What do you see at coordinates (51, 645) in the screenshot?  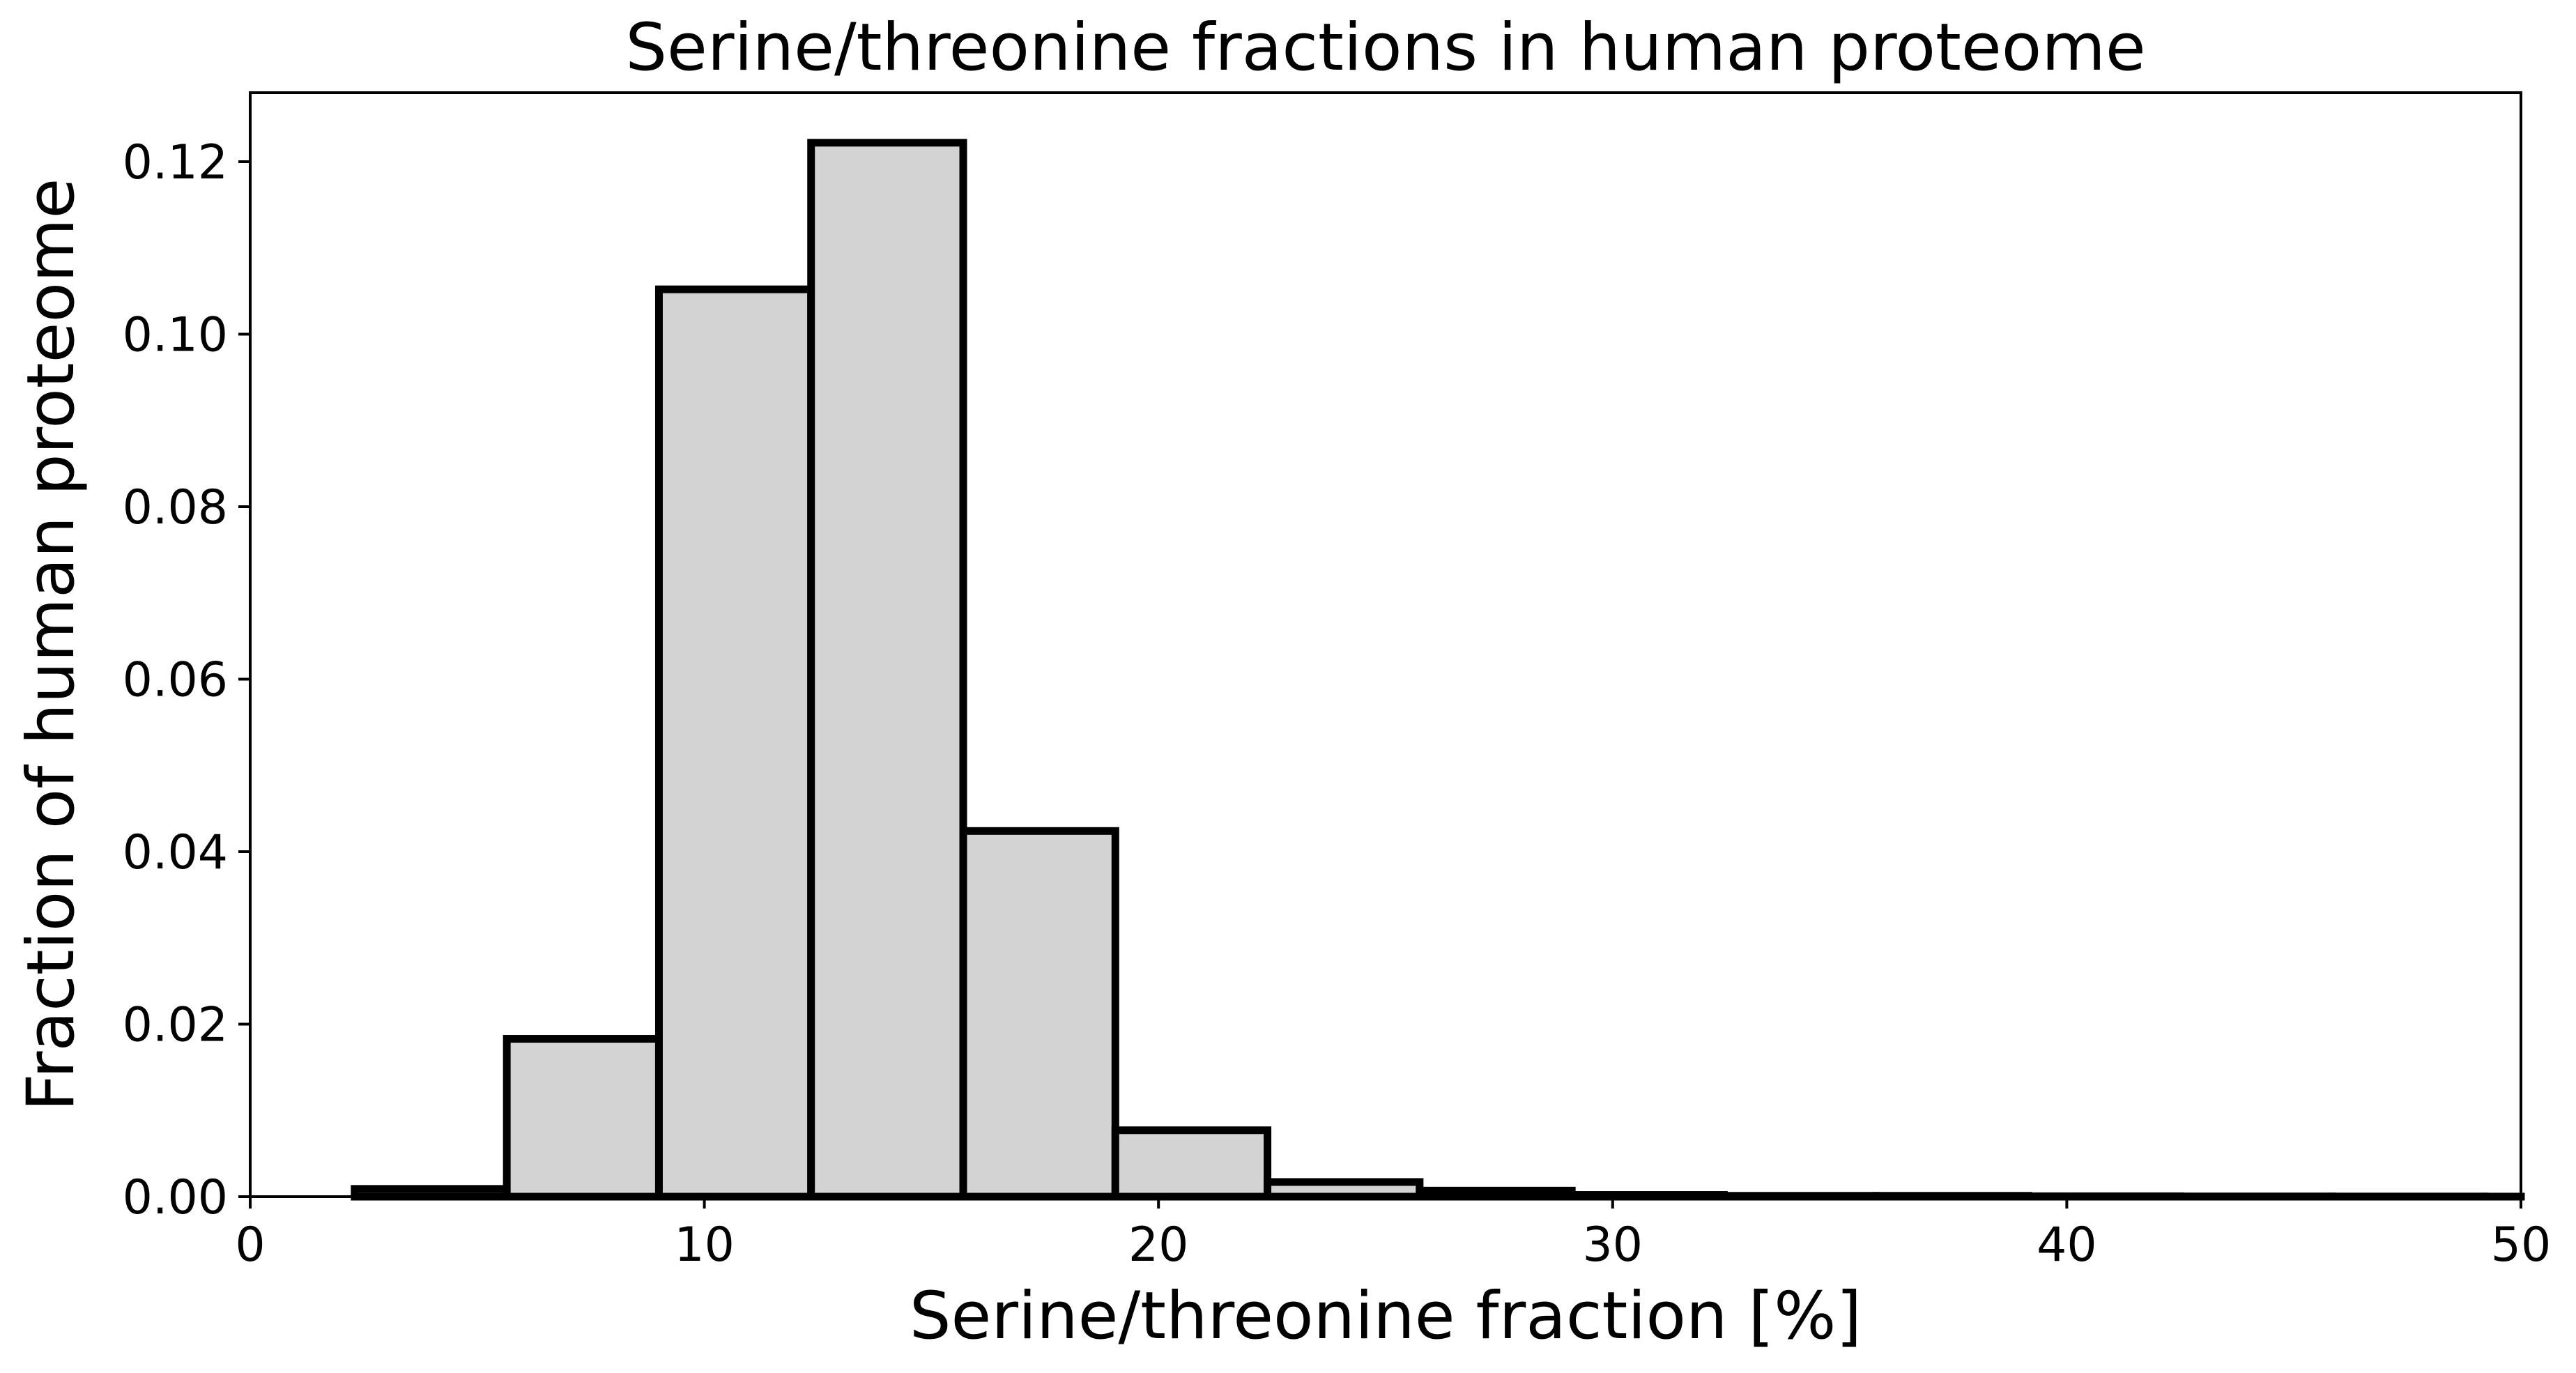 I see `y-axis-title: Fraction of human proteome` at bounding box center [51, 645].